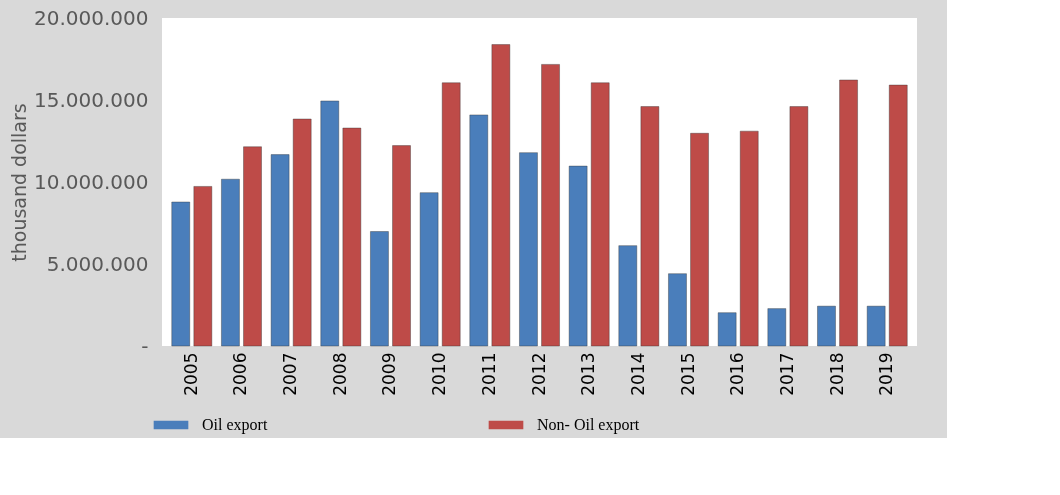  Describe the element at coordinates (91, 99) in the screenshot. I see `y-tick-label: 15.000.000` at that location.